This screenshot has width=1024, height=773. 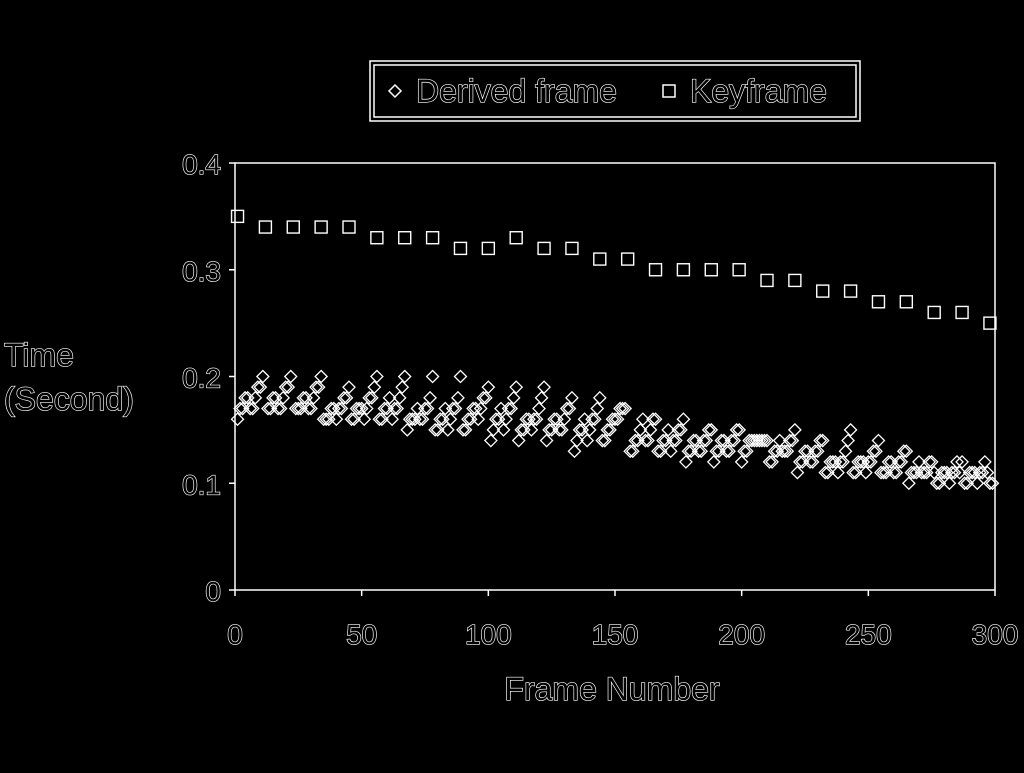 I want to click on x-tick-label: 100, so click(x=488, y=634).